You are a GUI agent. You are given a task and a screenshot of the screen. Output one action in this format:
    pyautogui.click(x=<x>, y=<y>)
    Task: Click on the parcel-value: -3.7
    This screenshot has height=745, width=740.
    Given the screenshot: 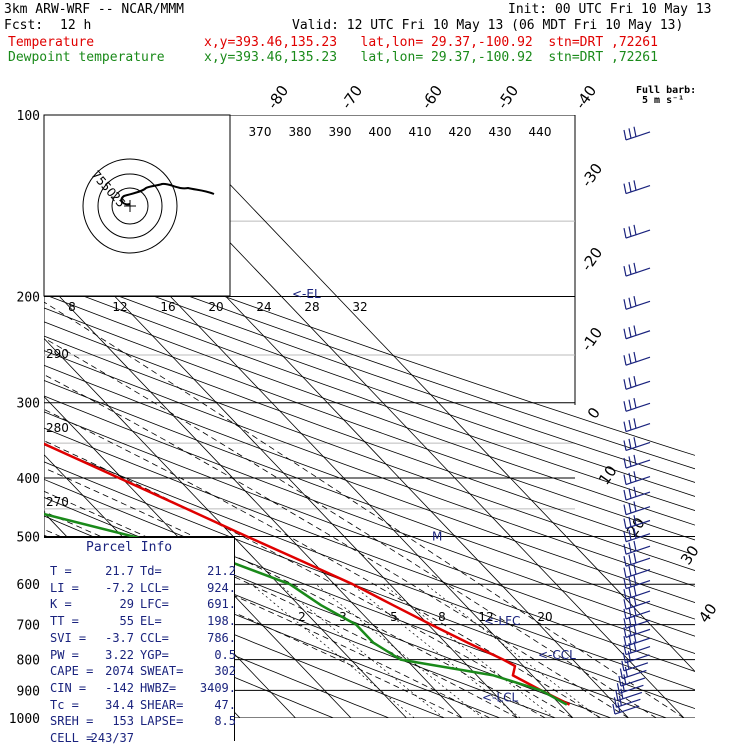 What is the action you would take?
    pyautogui.click(x=119, y=637)
    